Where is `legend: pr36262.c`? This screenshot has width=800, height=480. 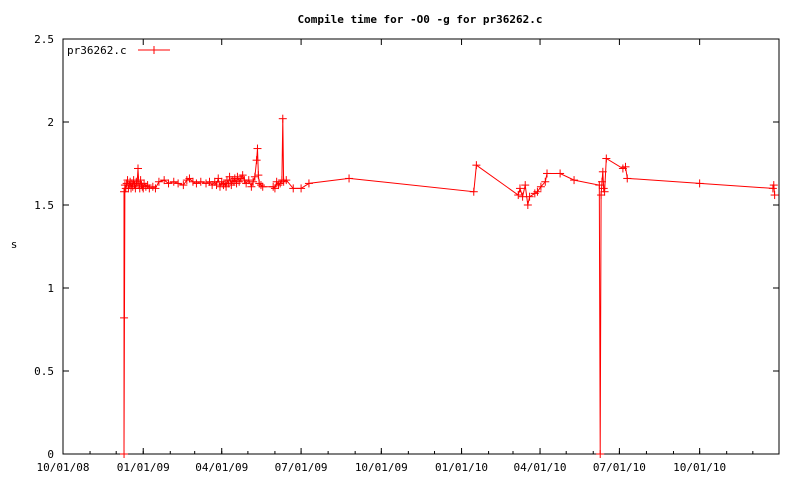 legend: pr36262.c is located at coordinates (118, 50).